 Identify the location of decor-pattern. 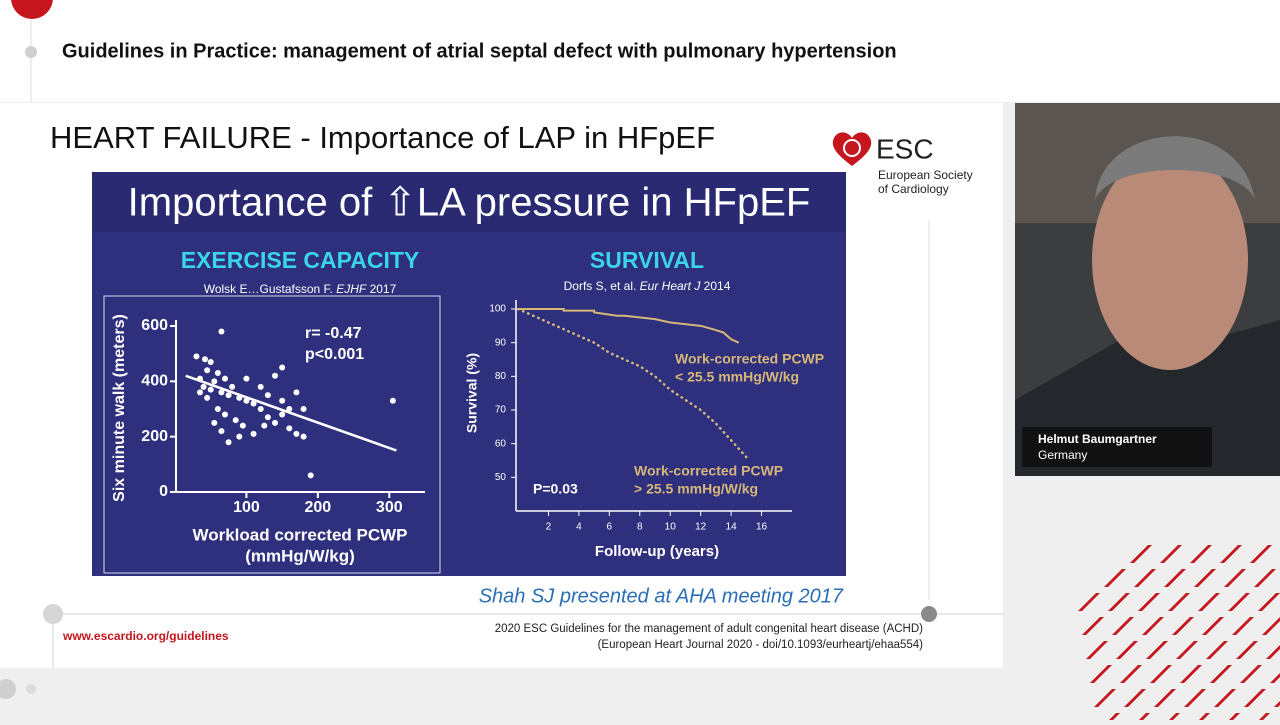
(1179, 635).